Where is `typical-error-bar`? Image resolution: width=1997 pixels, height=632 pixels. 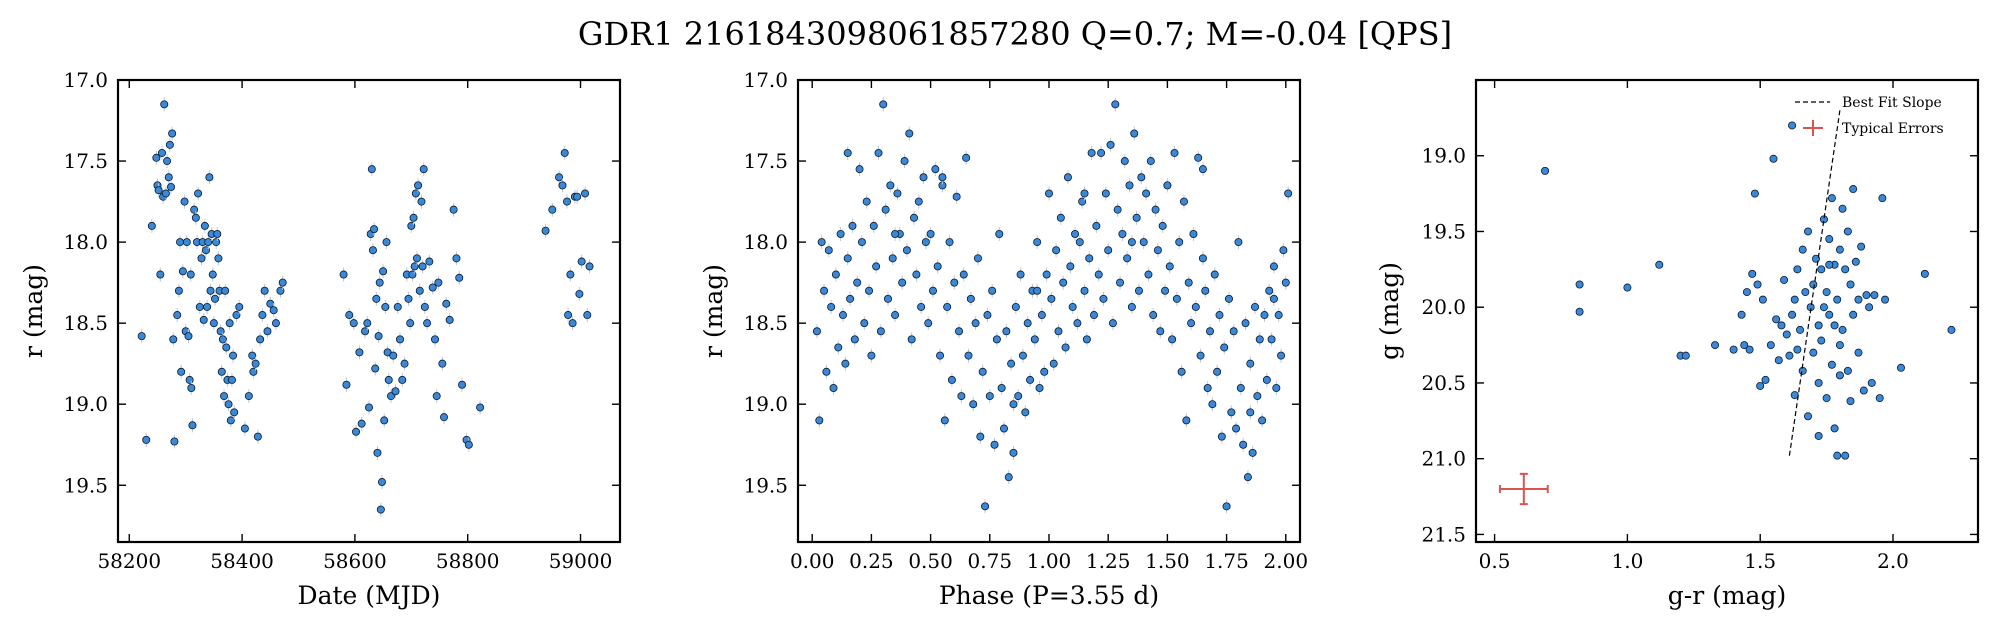 typical-error-bar is located at coordinates (1523, 489).